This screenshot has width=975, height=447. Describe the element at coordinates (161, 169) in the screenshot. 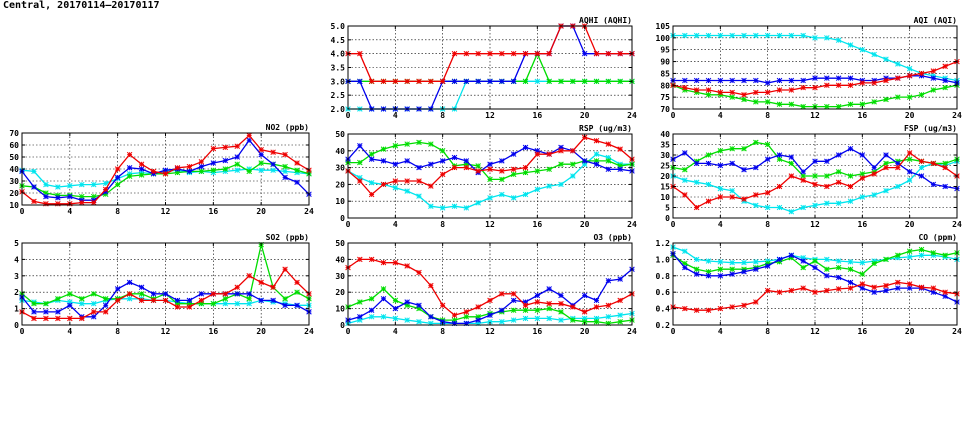

I see `chart-no2: 0 4 8 12 16 20 24 10 20 30 40 50 60 70 NO2 (ppb)` at that location.